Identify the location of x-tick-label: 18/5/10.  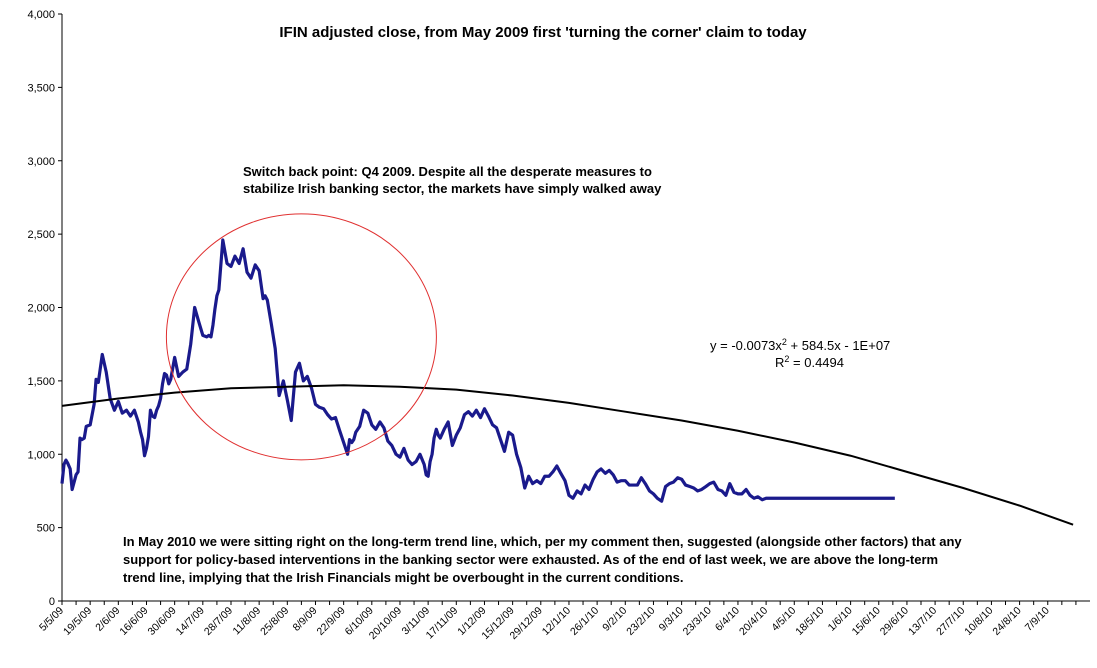
(809, 621).